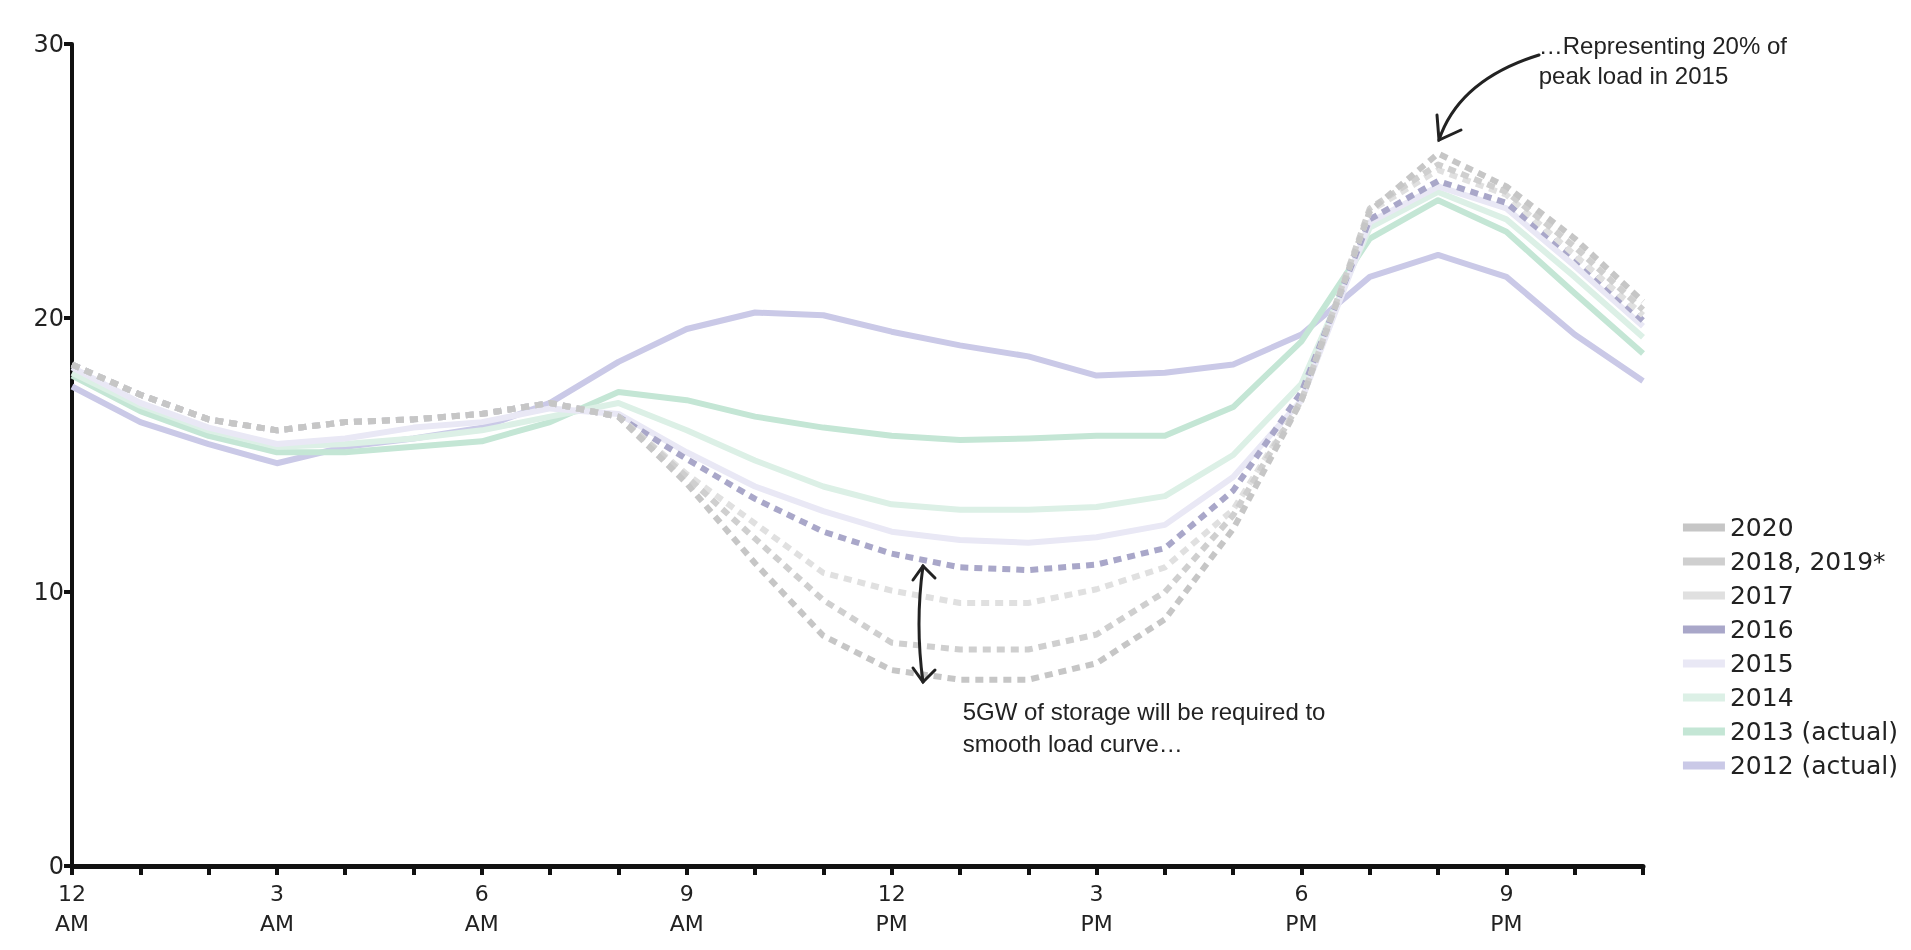 The image size is (1911, 950). I want to click on legend-label: 2014, so click(1761, 697).